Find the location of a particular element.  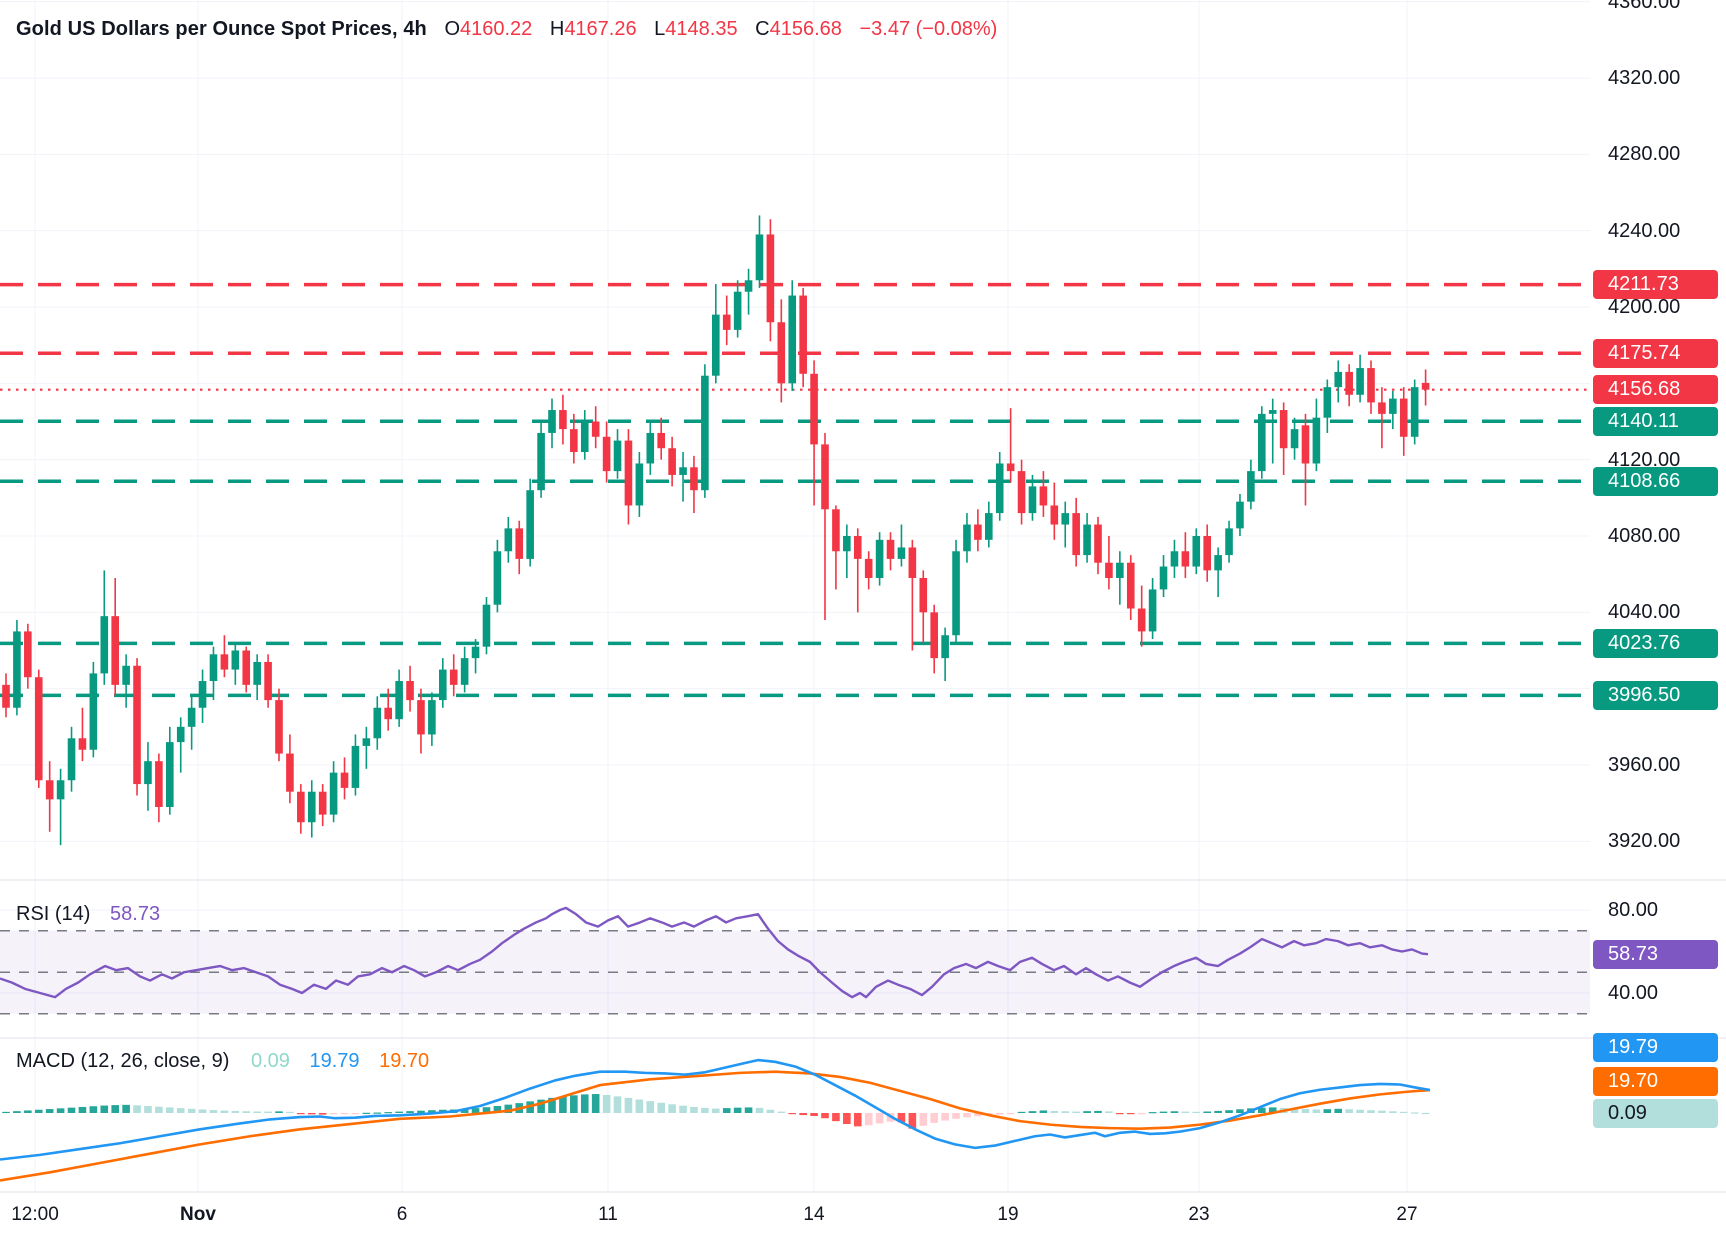

macd-legend: MACD (12, 26, close, 9) 0.09 19.79 19.70 is located at coordinates (222, 1061).